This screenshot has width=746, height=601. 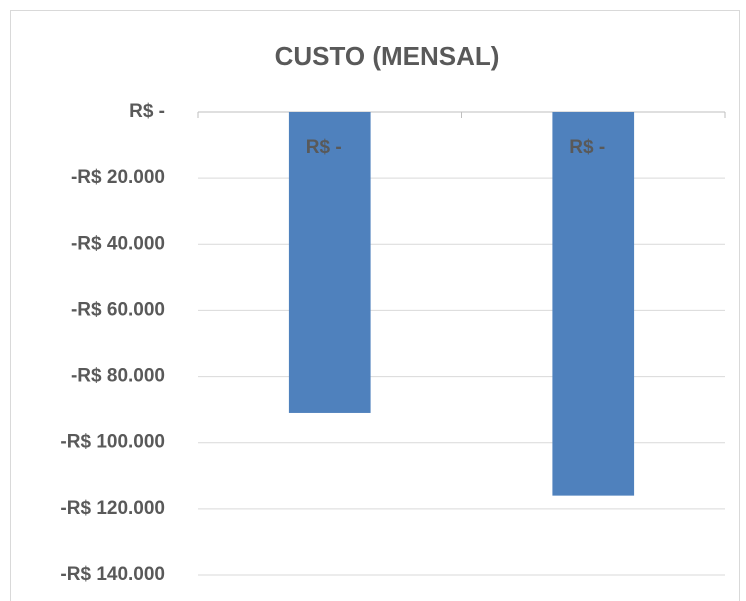 I want to click on chart-title: CUSTO (MENSAL), so click(x=387, y=56).